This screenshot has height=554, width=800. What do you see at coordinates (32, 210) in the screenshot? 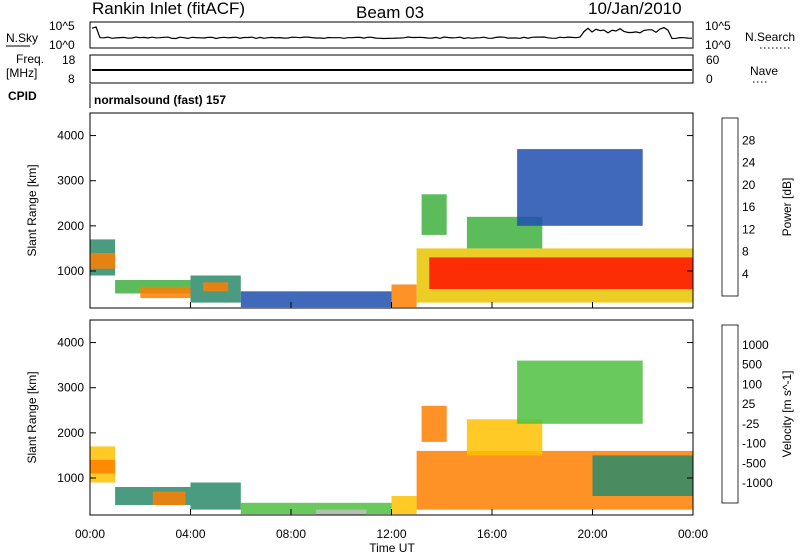
I see `power-y-axis-label: Slant Range [km]` at bounding box center [32, 210].